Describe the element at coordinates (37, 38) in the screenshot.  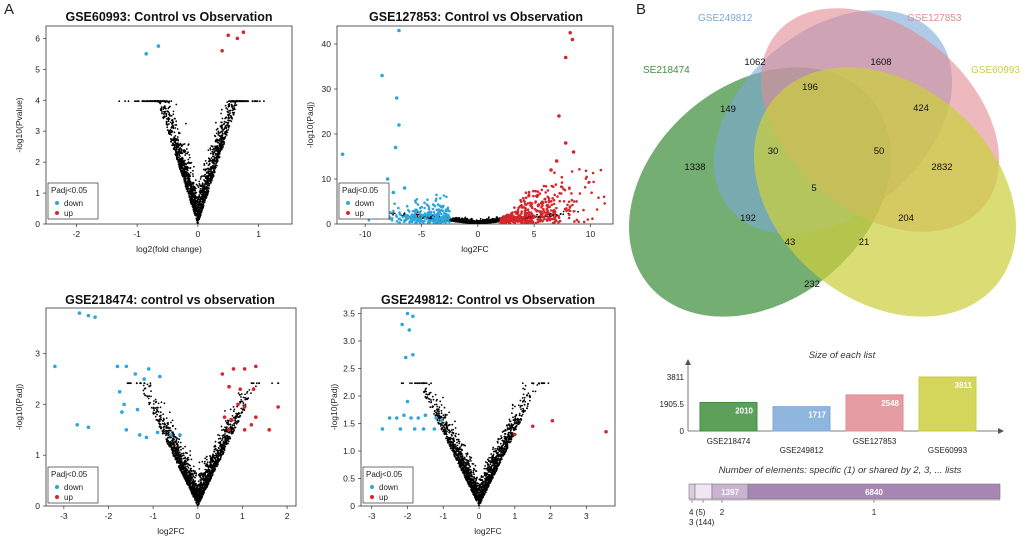
I see `y-tick-label: 6` at that location.